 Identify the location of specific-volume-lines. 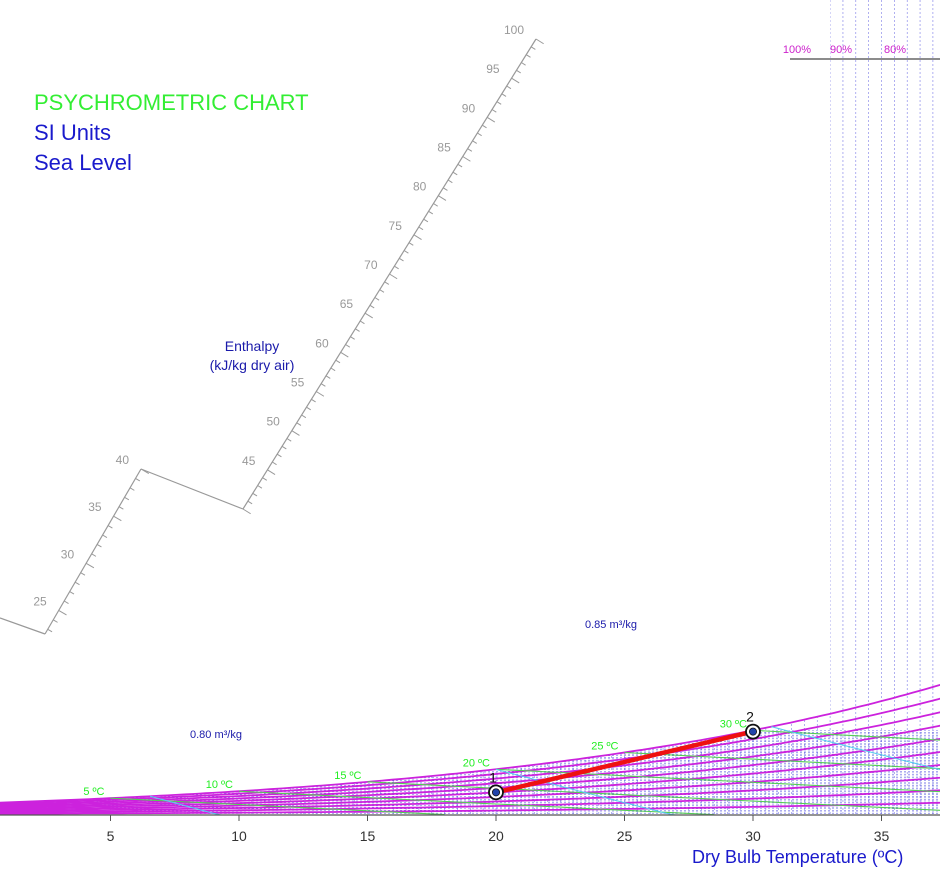
(545, 770).